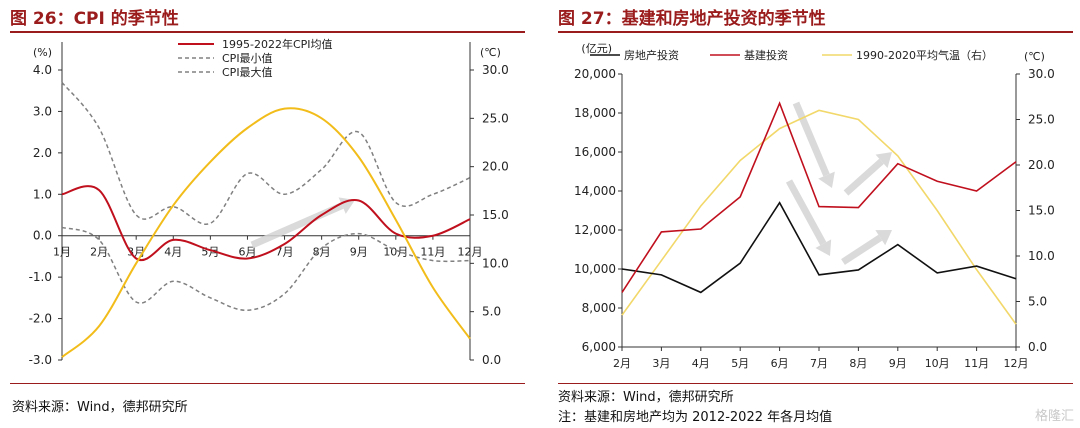  What do you see at coordinates (247, 58) in the screenshot?
I see `legend-label: CPI最小值` at bounding box center [247, 58].